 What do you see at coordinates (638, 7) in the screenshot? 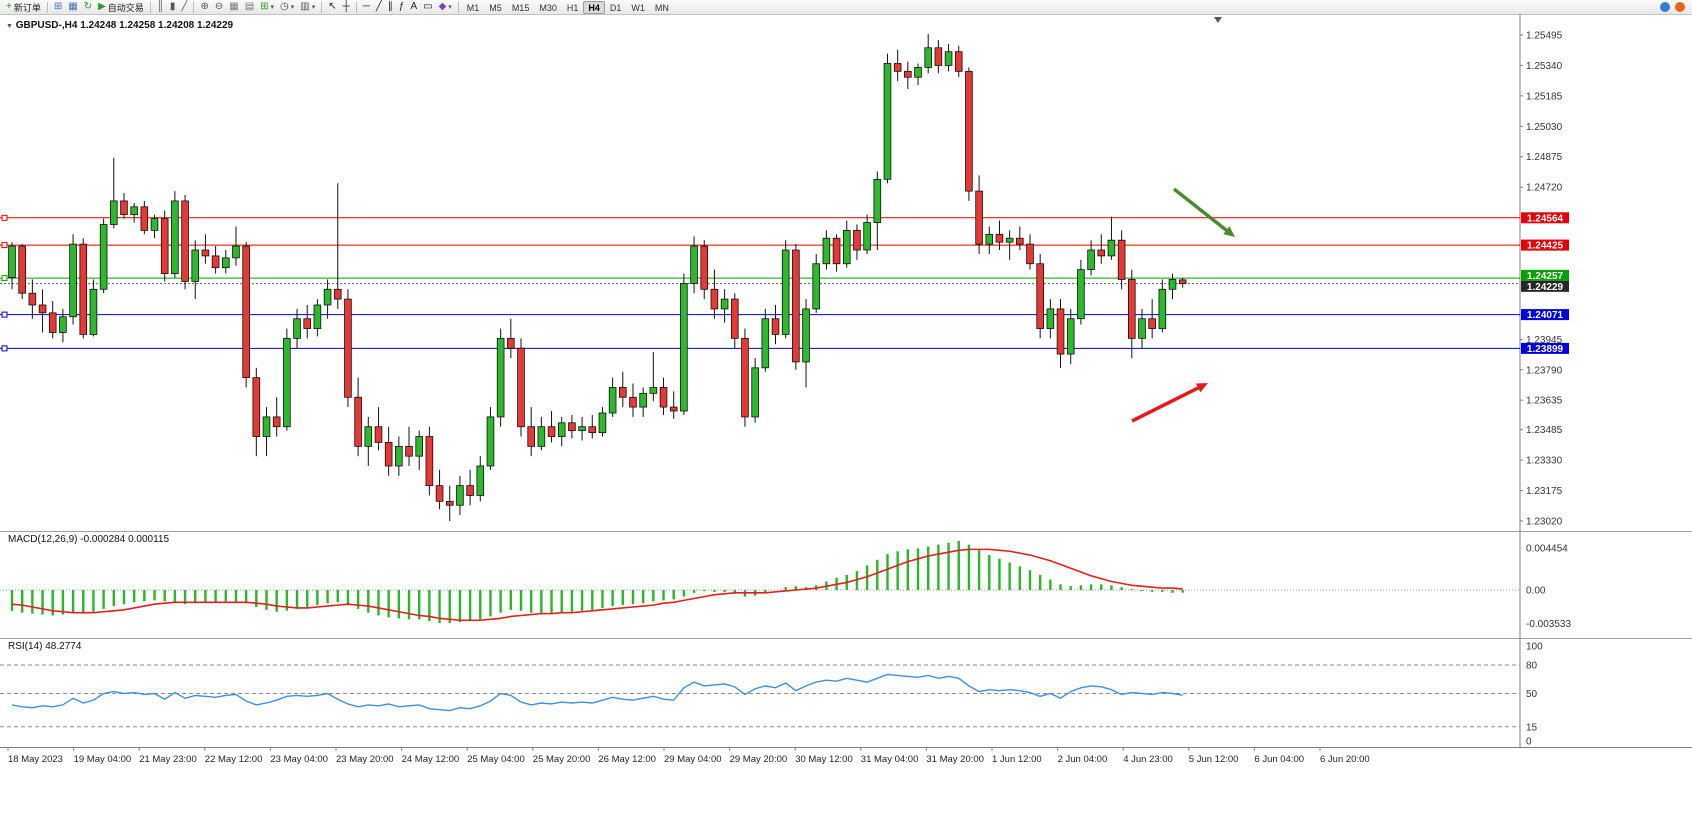
I see `timeframe-w1-button: W1` at bounding box center [638, 7].